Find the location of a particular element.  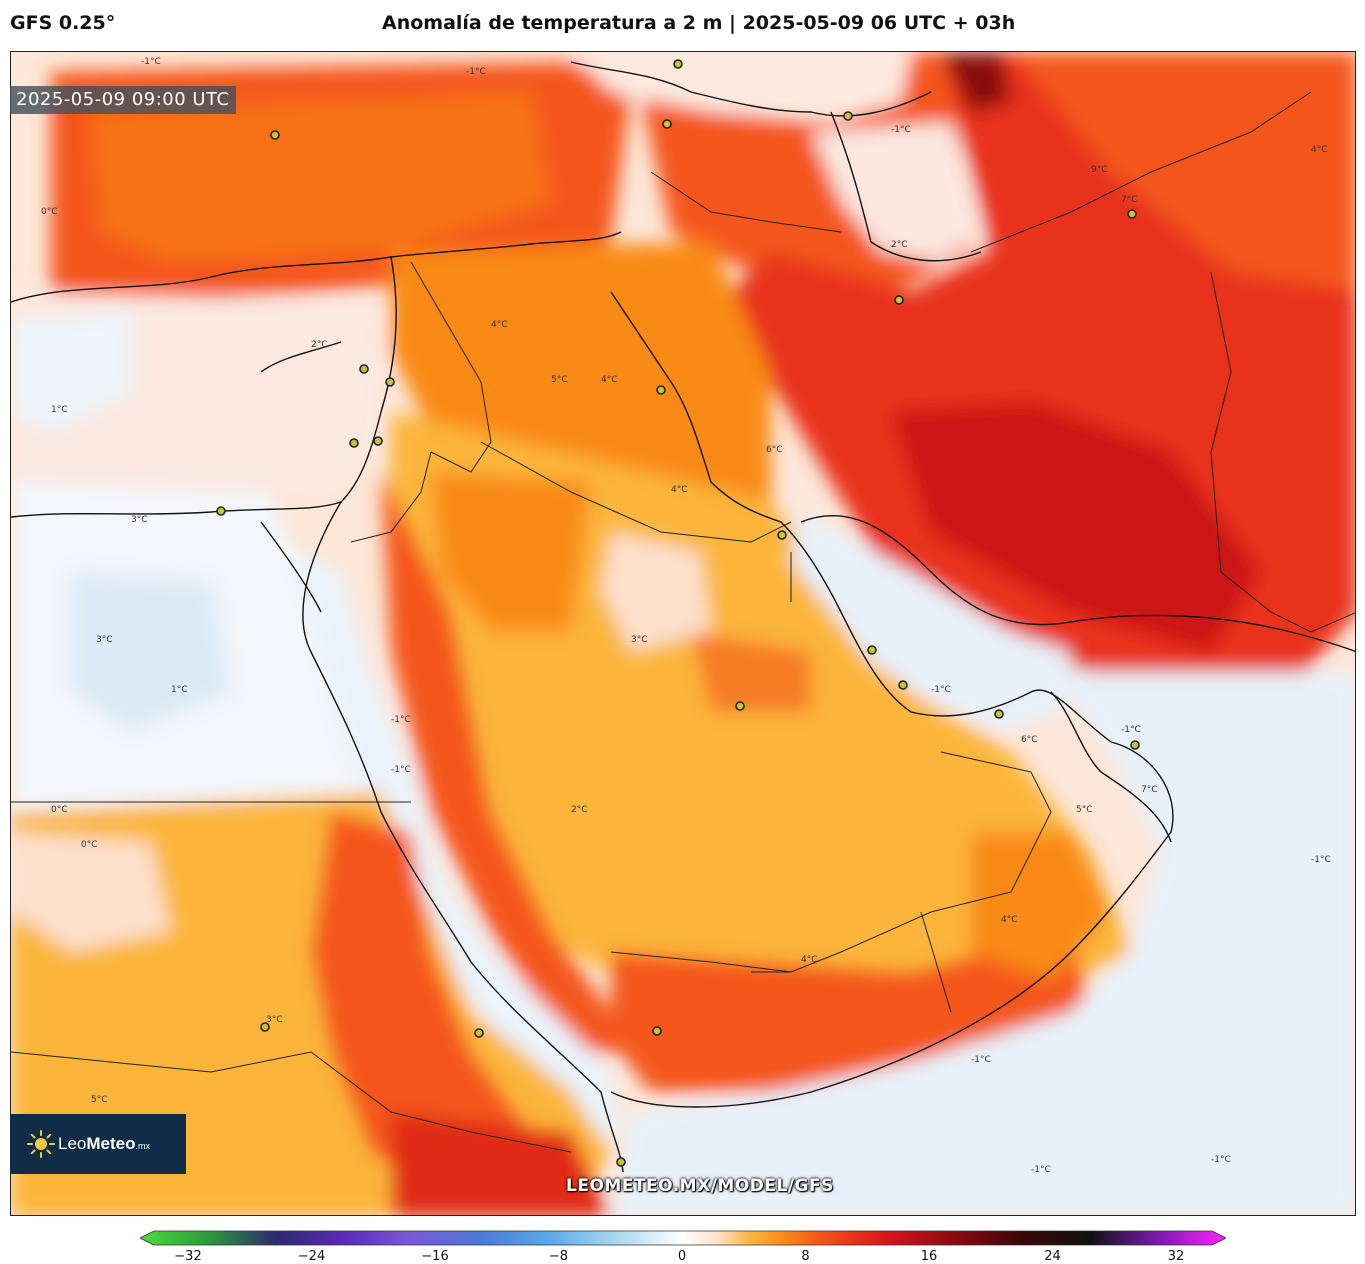

contour-label: 9°C is located at coordinates (1099, 170).